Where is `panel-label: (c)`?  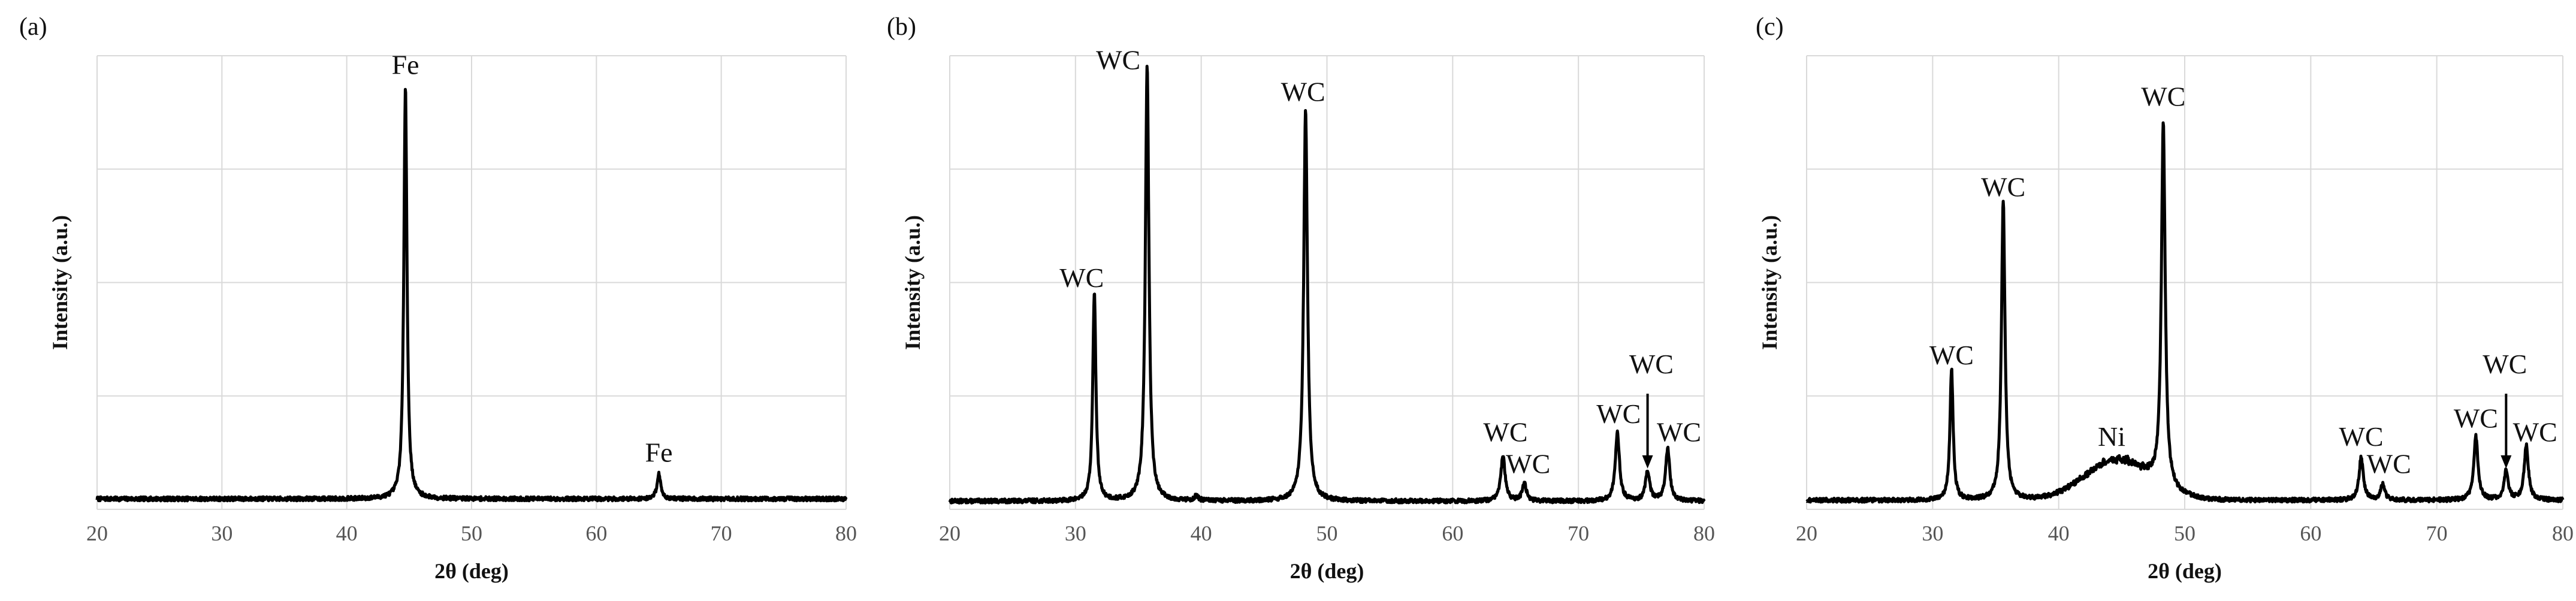
panel-label: (c) is located at coordinates (1770, 27).